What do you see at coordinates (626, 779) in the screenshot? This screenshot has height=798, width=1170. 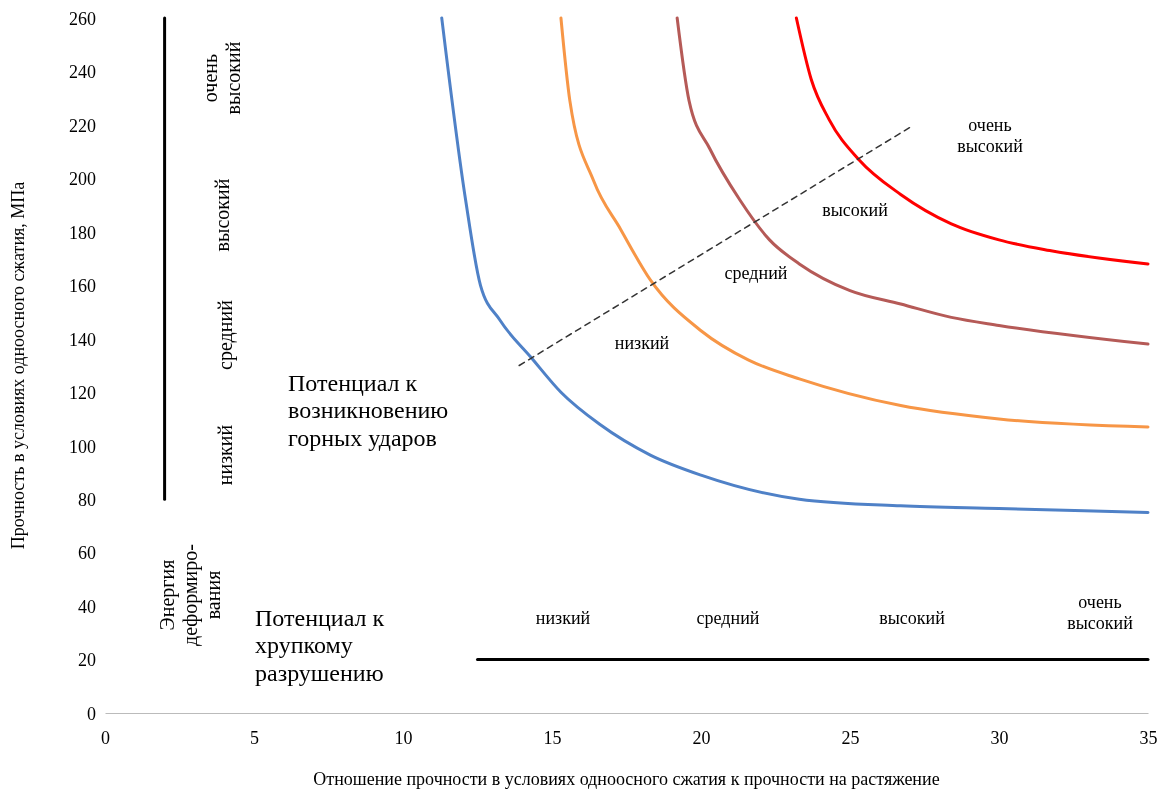 I see `x-axis-title: Отношение прочности в условиях одноосного сжатия к прочности на растяжение` at bounding box center [626, 779].